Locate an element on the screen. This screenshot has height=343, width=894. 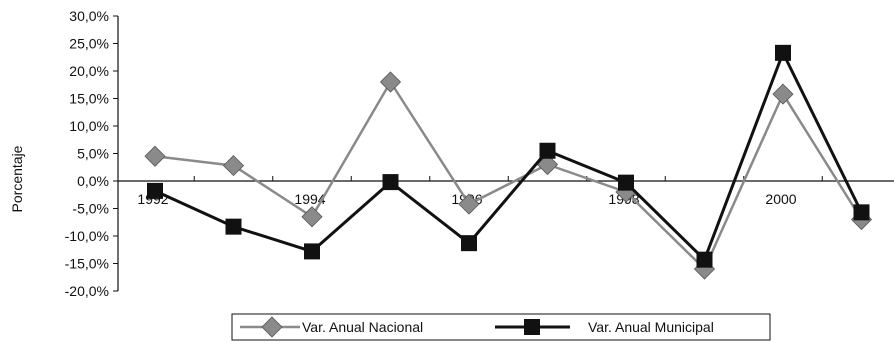
legend-item-2: Var. Anual Municipal is located at coordinates (604, 327).